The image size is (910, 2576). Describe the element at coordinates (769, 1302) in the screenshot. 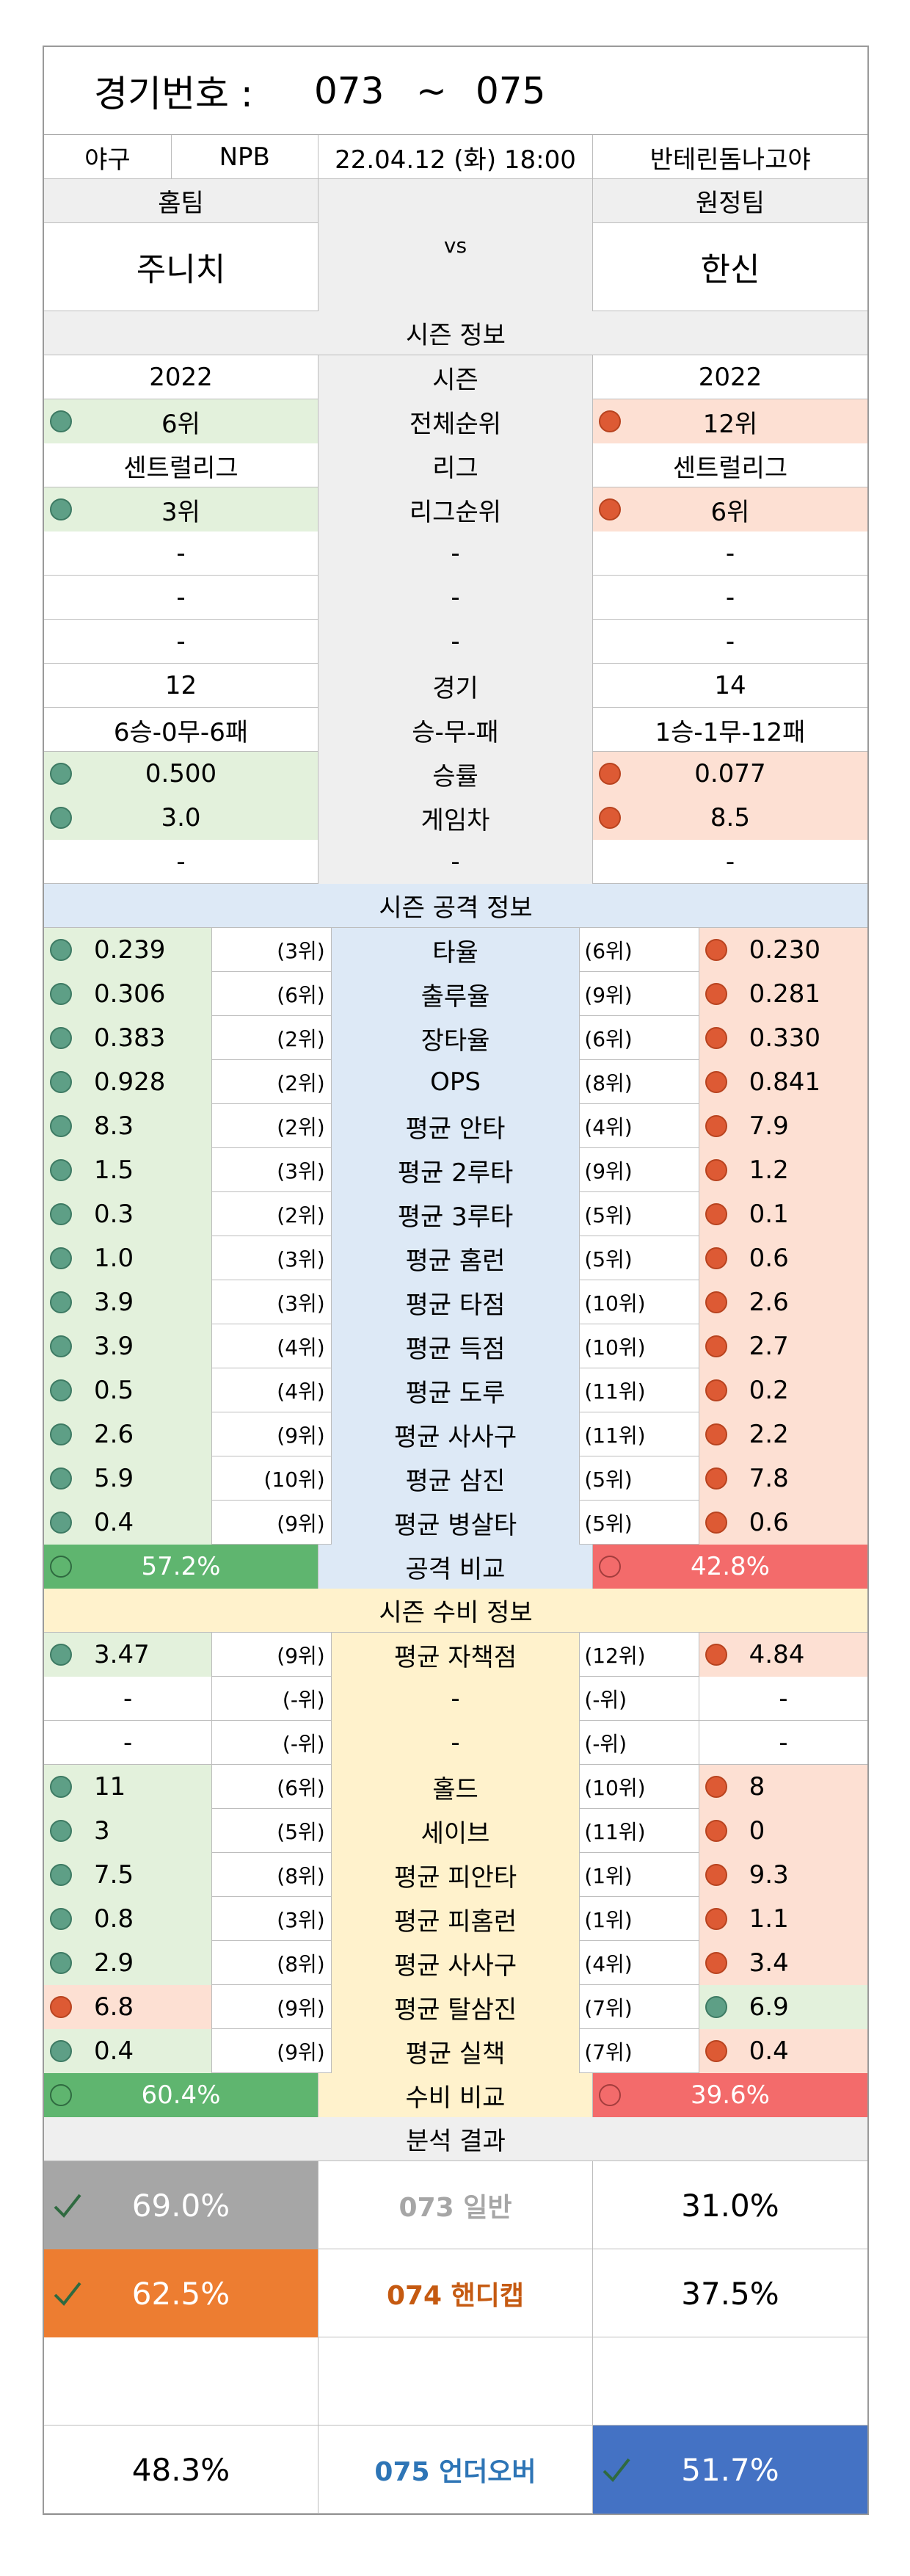

I see `attack-away-value-text: 2.6` at that location.